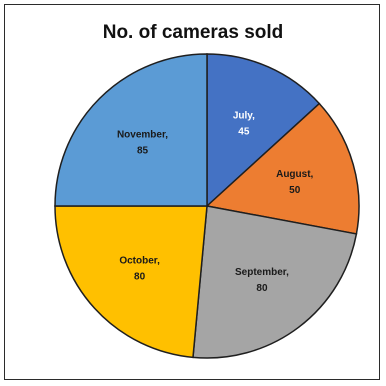  What do you see at coordinates (295, 190) in the screenshot?
I see `slice-value-august: 50` at bounding box center [295, 190].